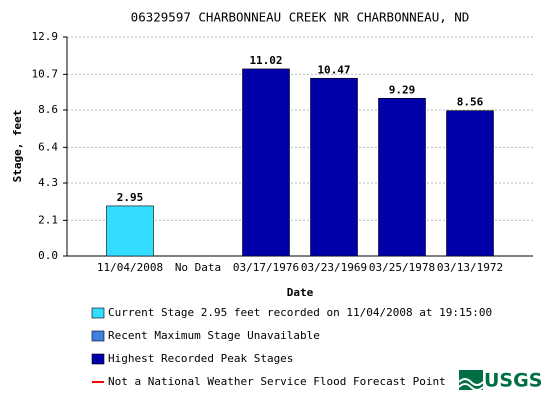  What do you see at coordinates (48, 146) in the screenshot?
I see `y-tick-label: 6.4` at bounding box center [48, 146].